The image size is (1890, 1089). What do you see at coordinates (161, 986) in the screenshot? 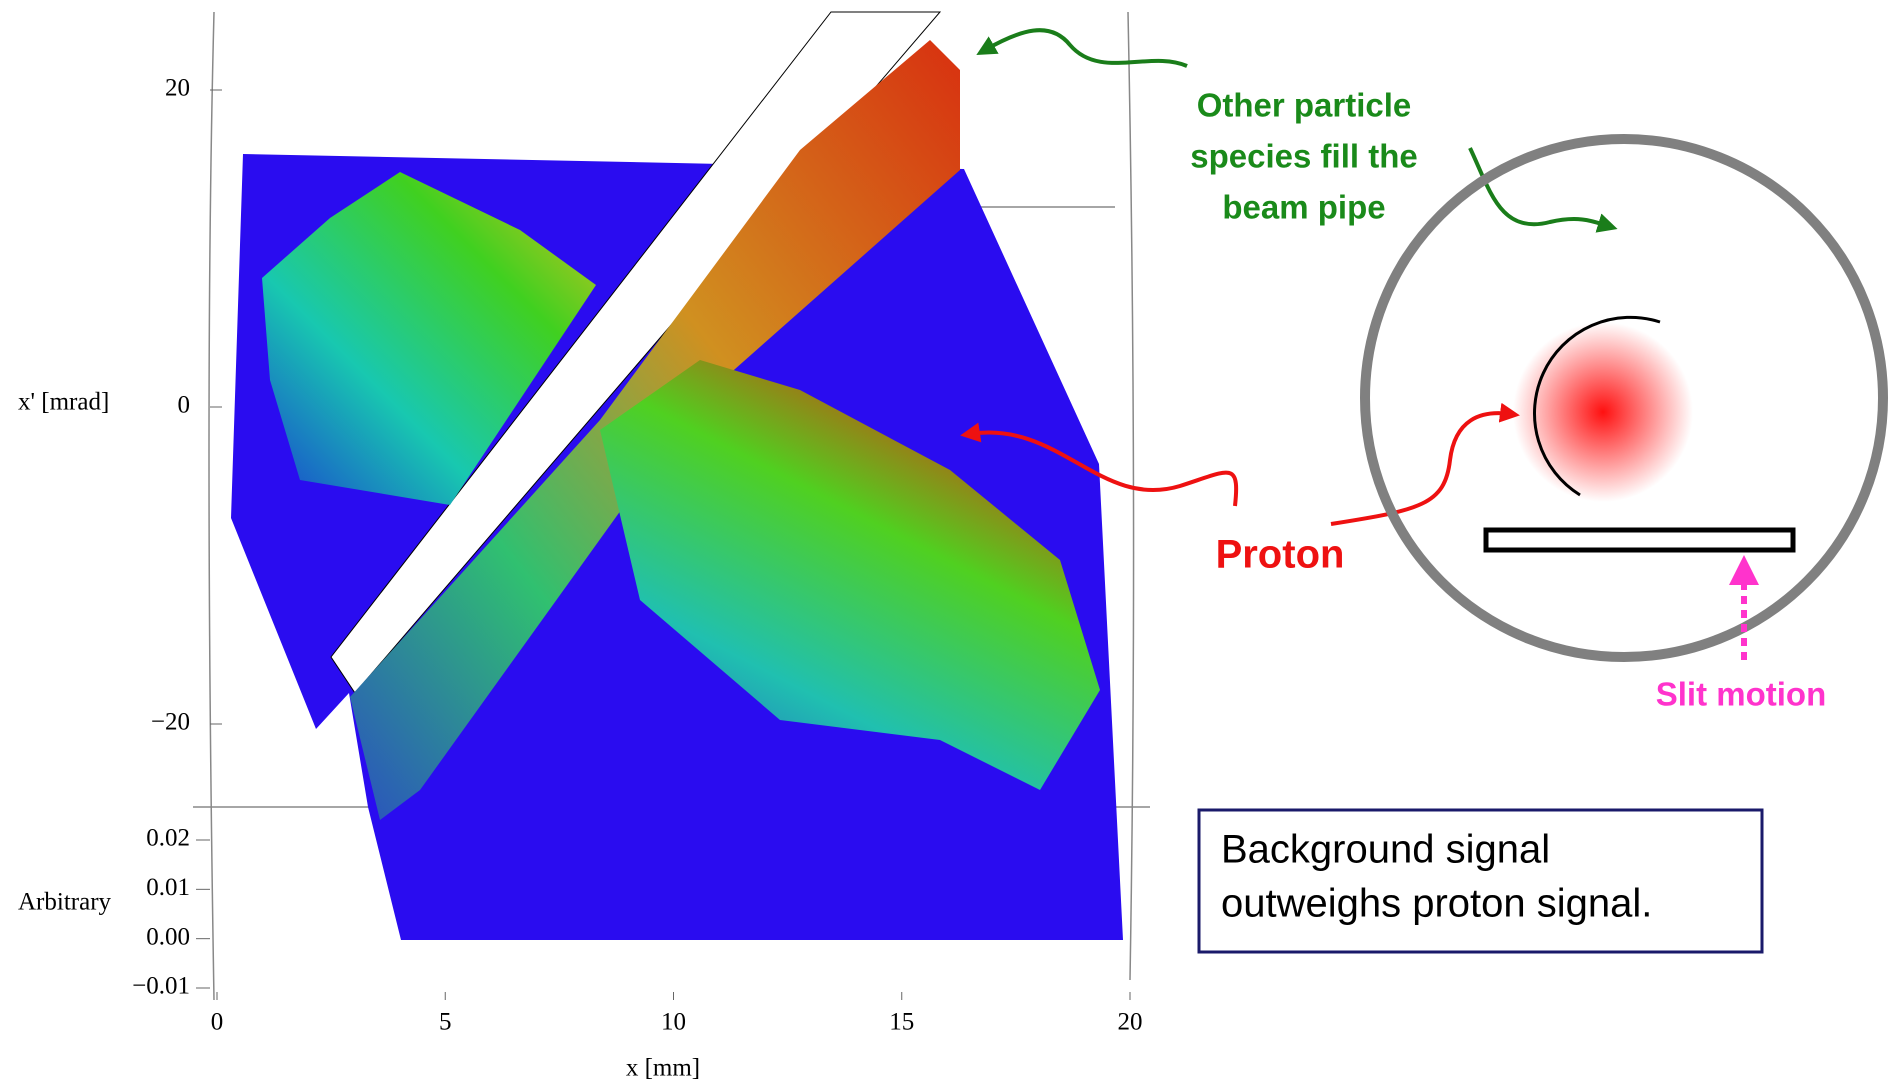
I see `z-tick-label: −0.01` at bounding box center [161, 986].